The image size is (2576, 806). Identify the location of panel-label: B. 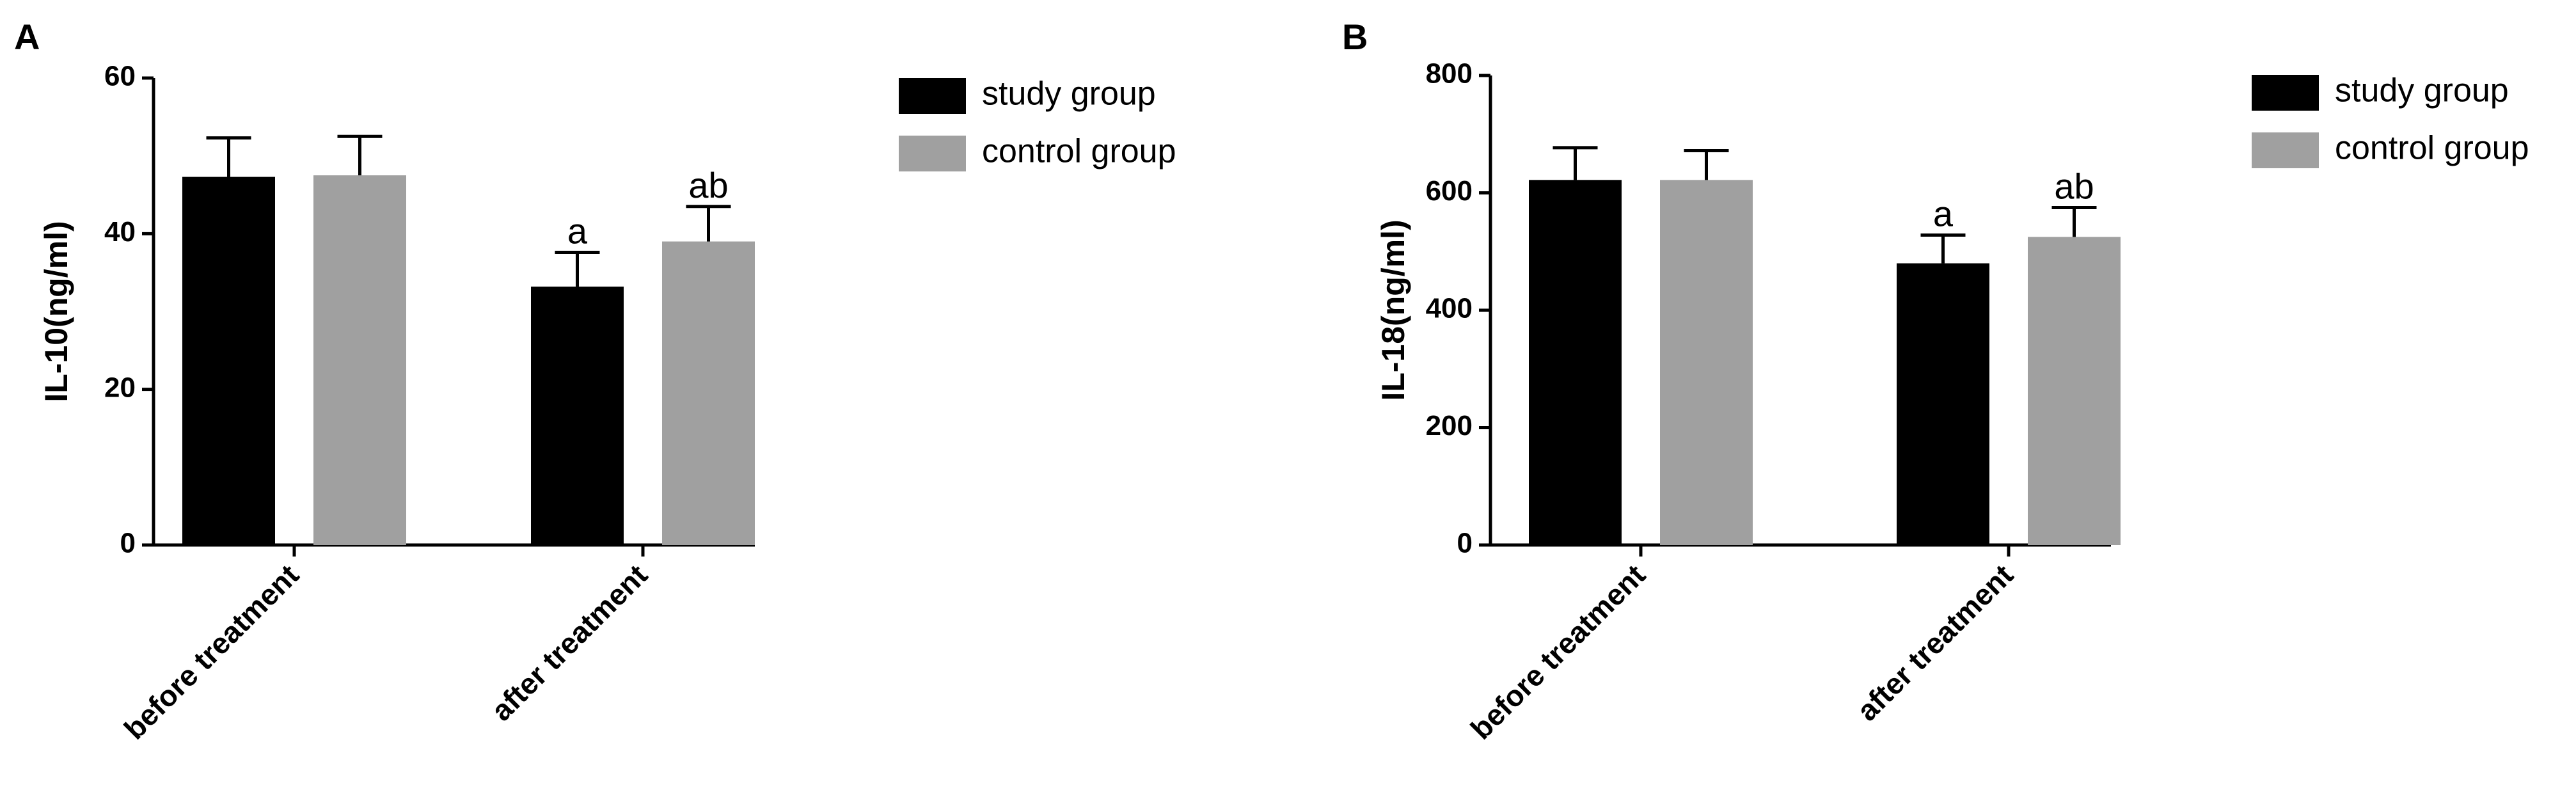
(1355, 37).